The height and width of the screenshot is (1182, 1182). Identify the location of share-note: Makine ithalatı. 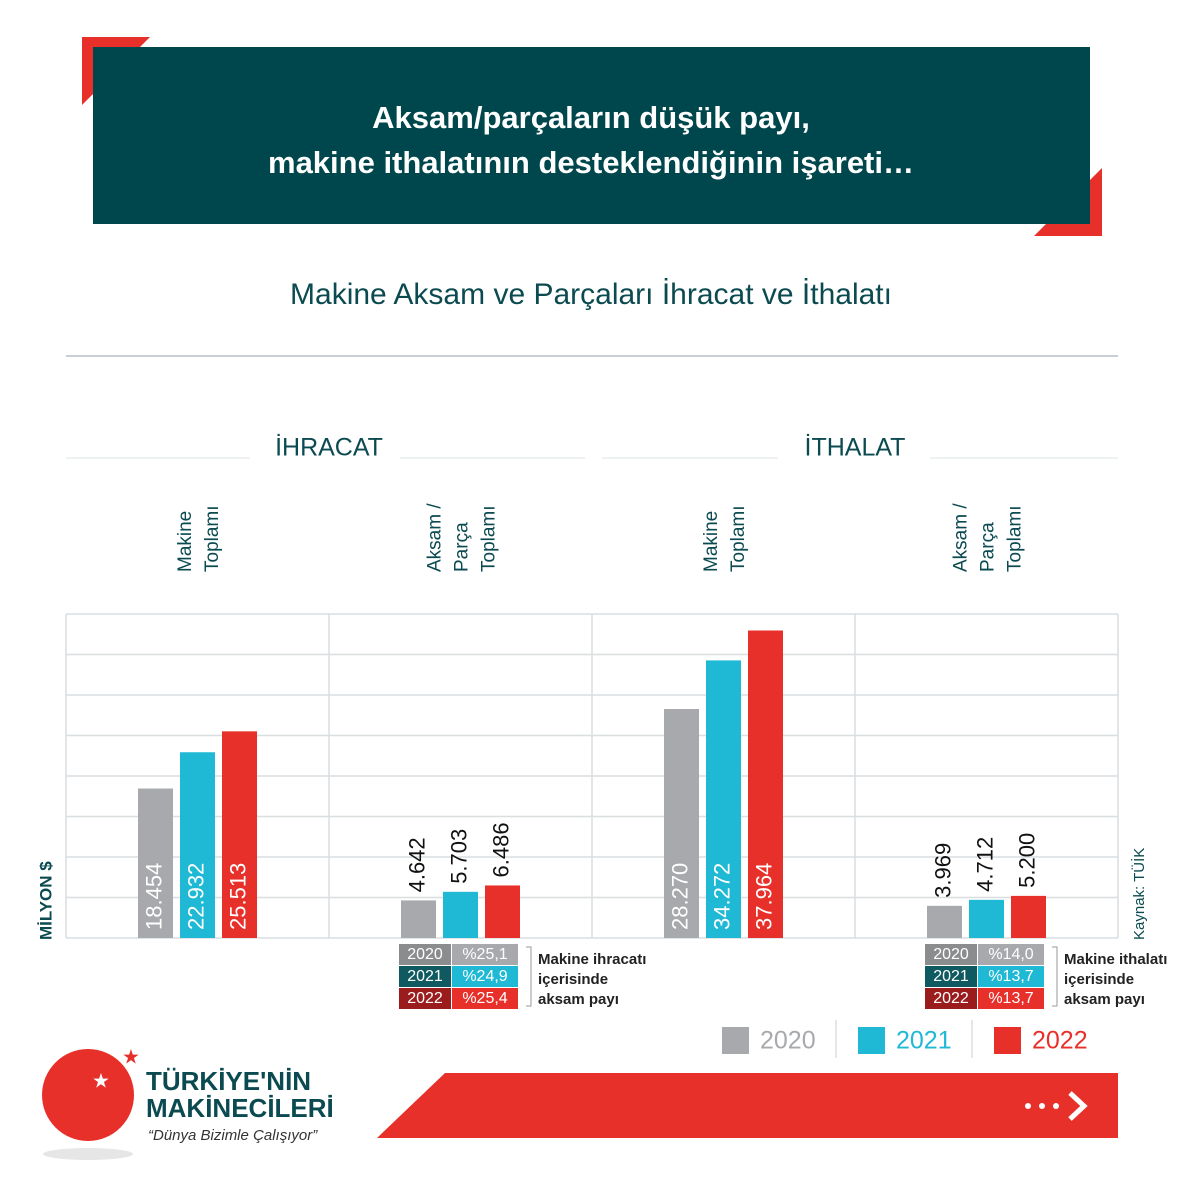
(1115, 959).